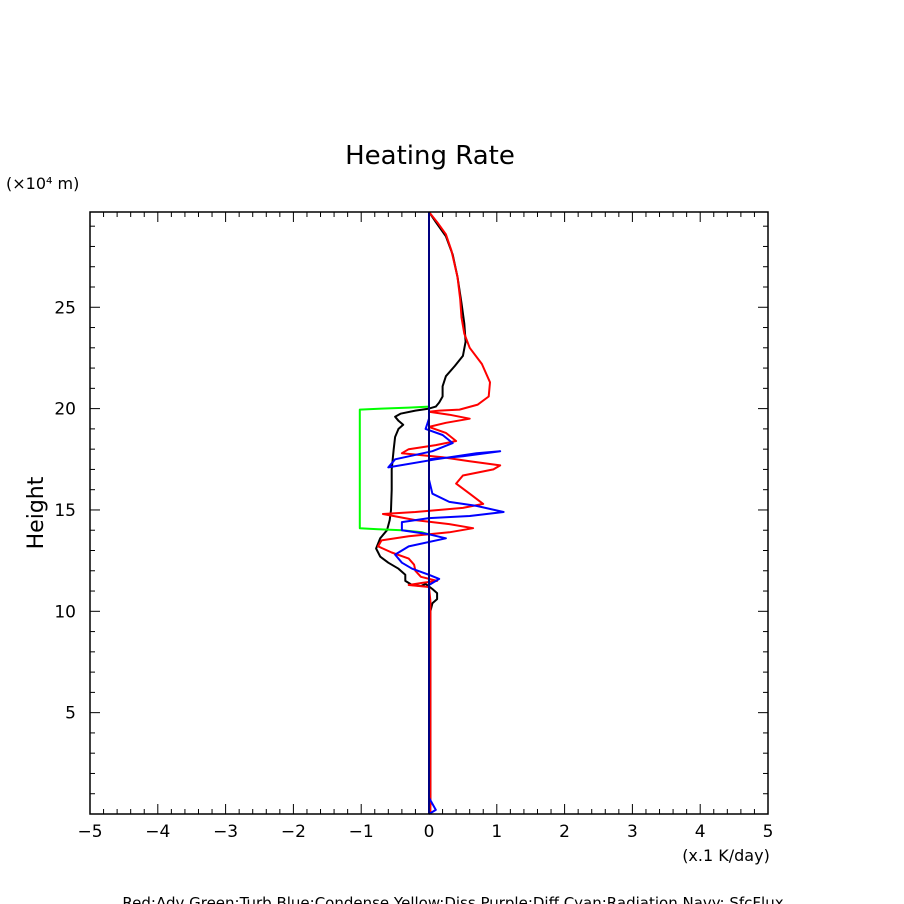 The height and width of the screenshot is (904, 904). Describe the element at coordinates (632, 832) in the screenshot. I see `x-tick-label: 3` at that location.